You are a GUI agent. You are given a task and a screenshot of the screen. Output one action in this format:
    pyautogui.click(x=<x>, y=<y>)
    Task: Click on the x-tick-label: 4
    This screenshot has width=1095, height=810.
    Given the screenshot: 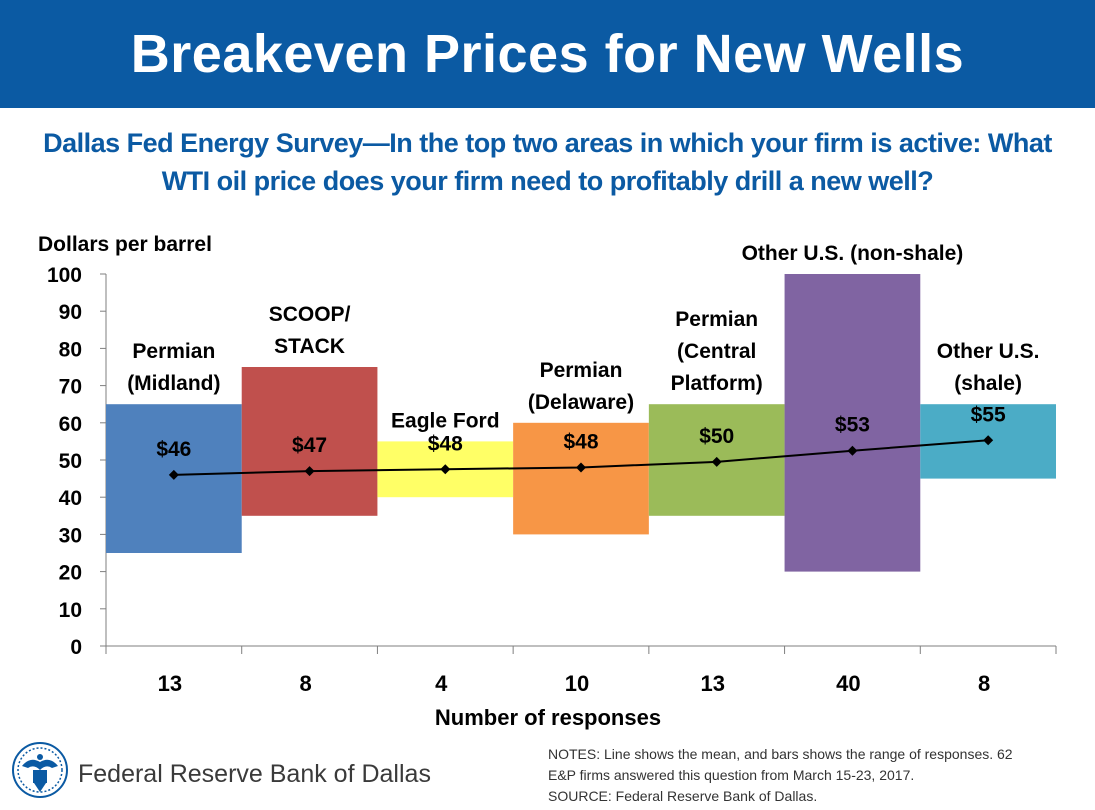 What is the action you would take?
    pyautogui.click(x=441, y=683)
    